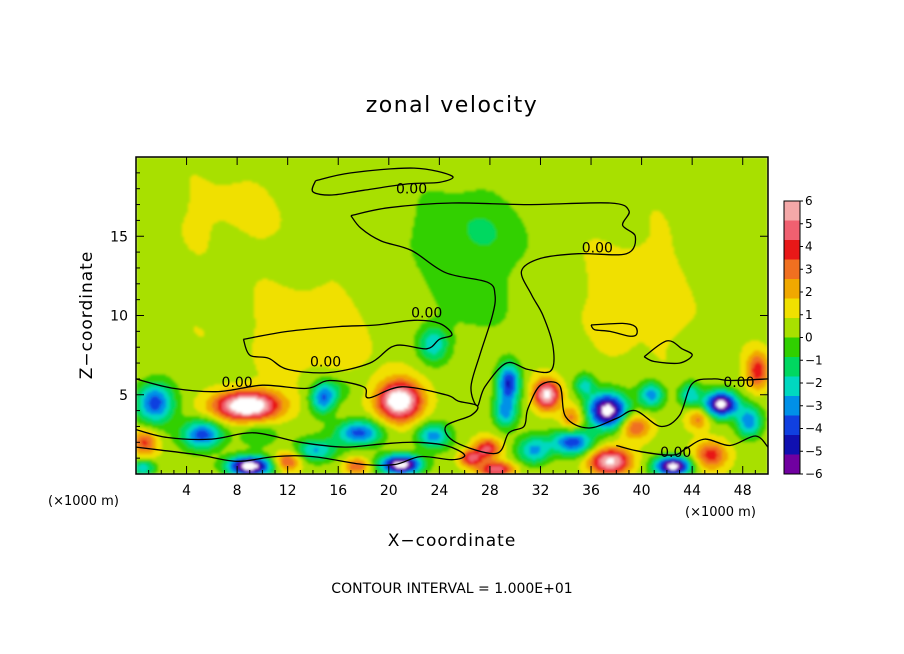  What do you see at coordinates (814, 406) in the screenshot?
I see `colorbar-label: −3` at bounding box center [814, 406].